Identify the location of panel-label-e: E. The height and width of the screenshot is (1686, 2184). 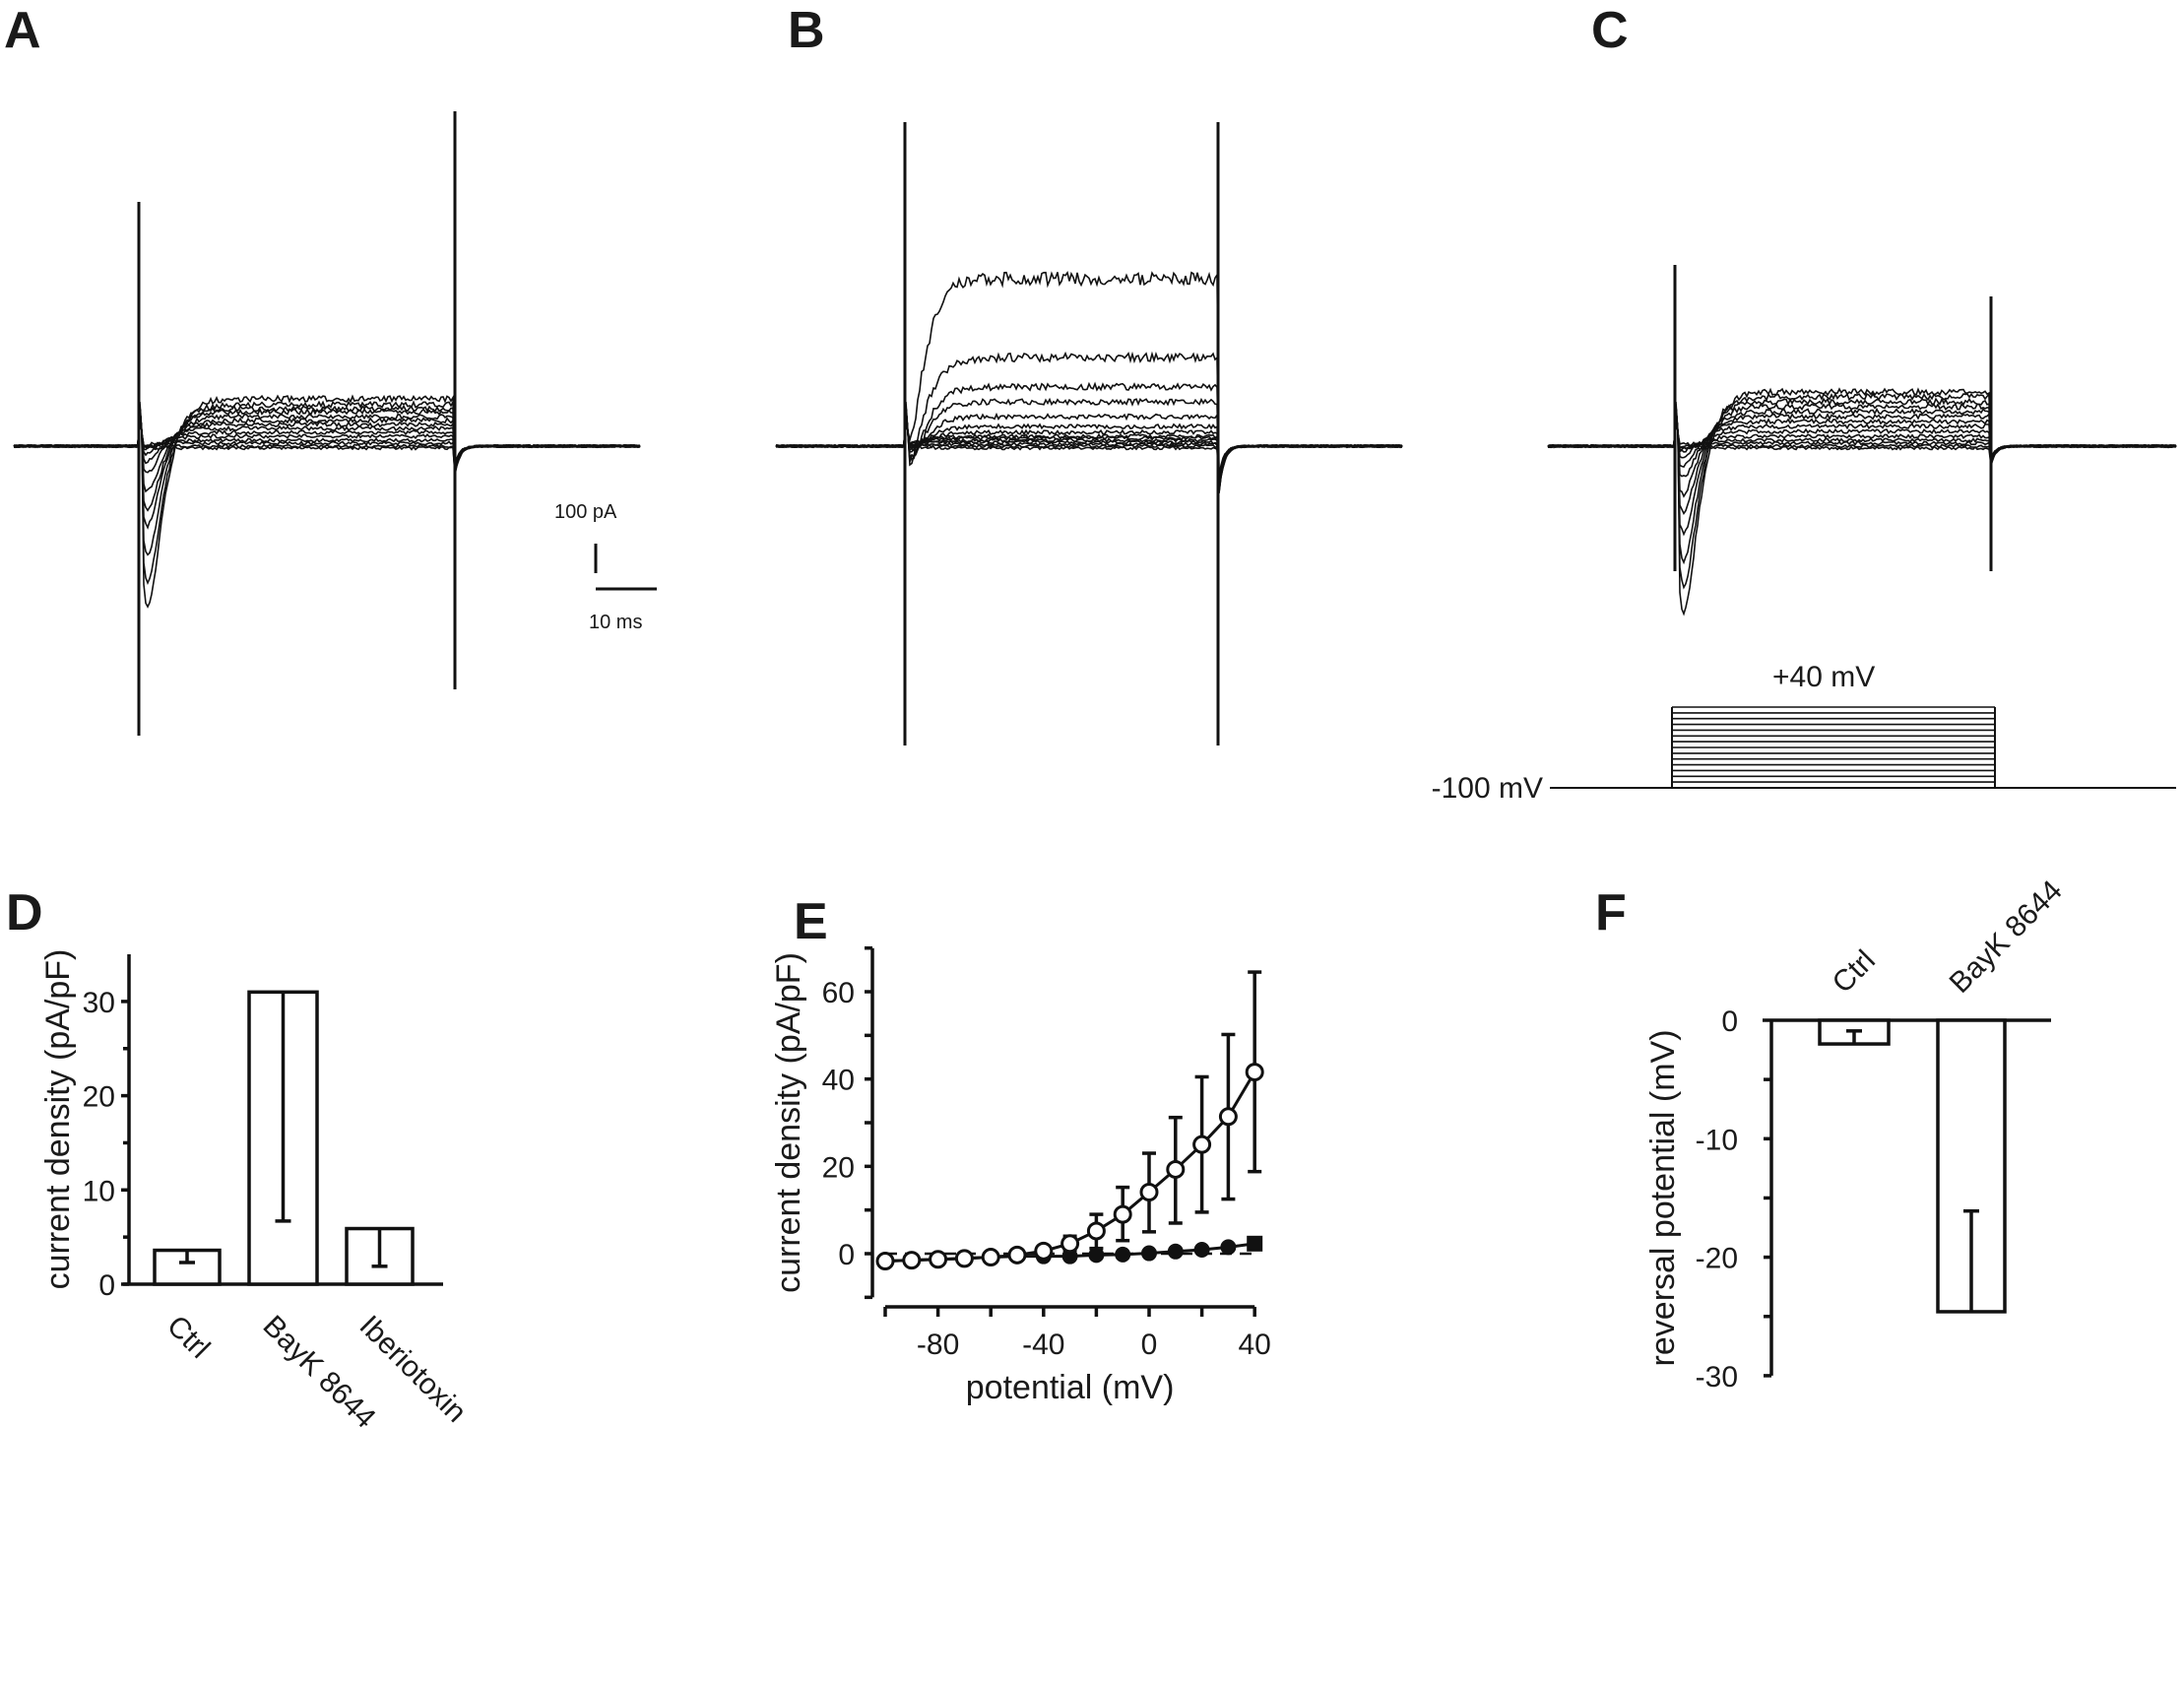
(811, 922).